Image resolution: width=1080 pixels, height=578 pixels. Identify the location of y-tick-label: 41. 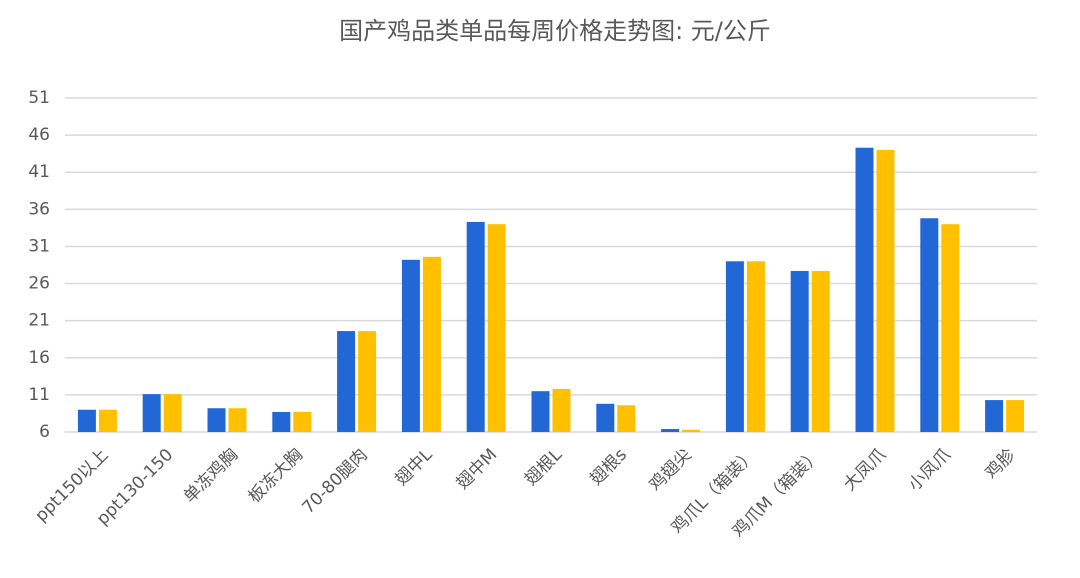
(39, 172).